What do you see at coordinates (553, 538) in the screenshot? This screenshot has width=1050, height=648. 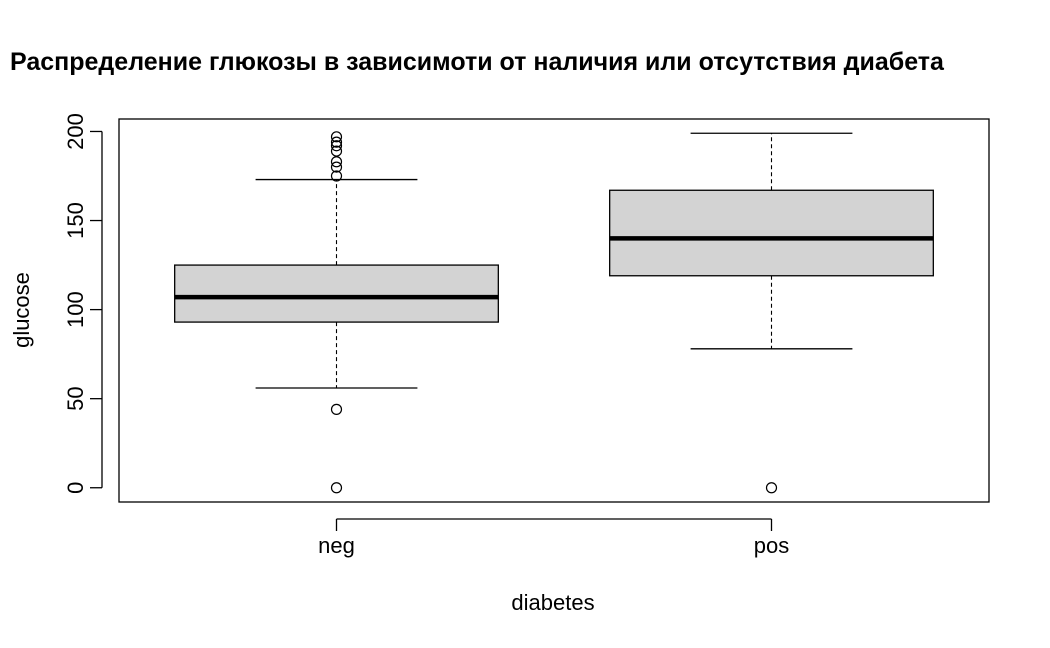 I see `x-axis: neg pos` at bounding box center [553, 538].